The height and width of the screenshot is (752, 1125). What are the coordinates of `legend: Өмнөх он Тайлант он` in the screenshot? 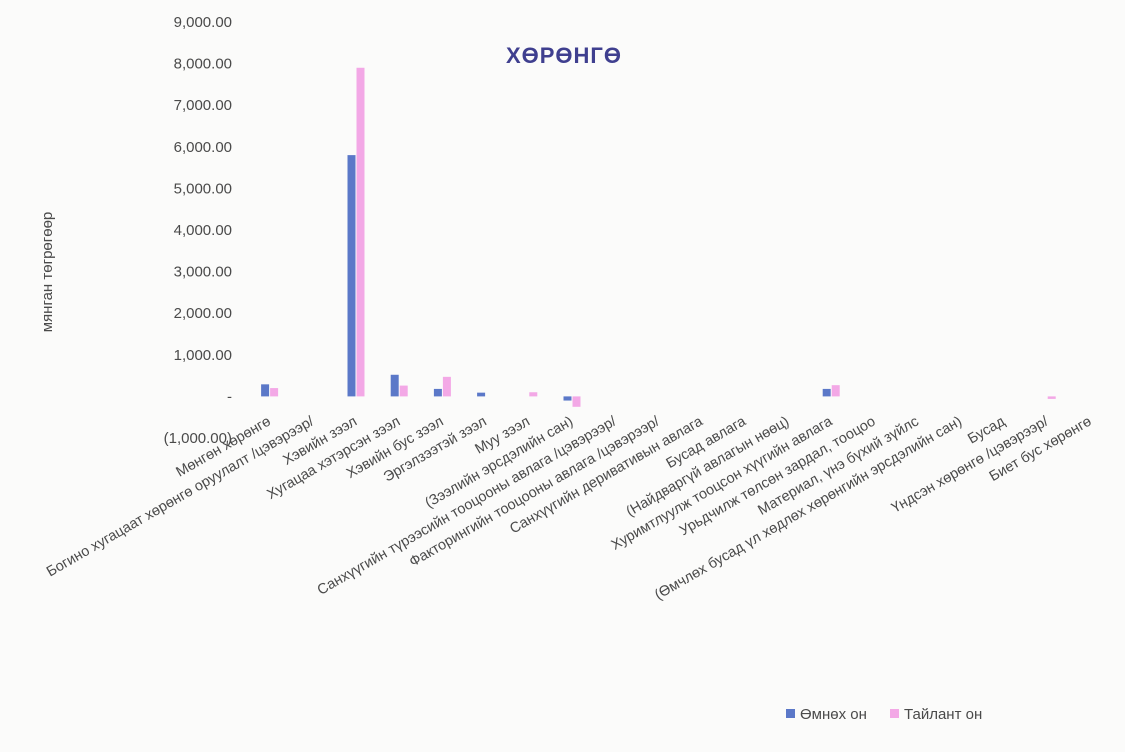 It's located at (884, 714).